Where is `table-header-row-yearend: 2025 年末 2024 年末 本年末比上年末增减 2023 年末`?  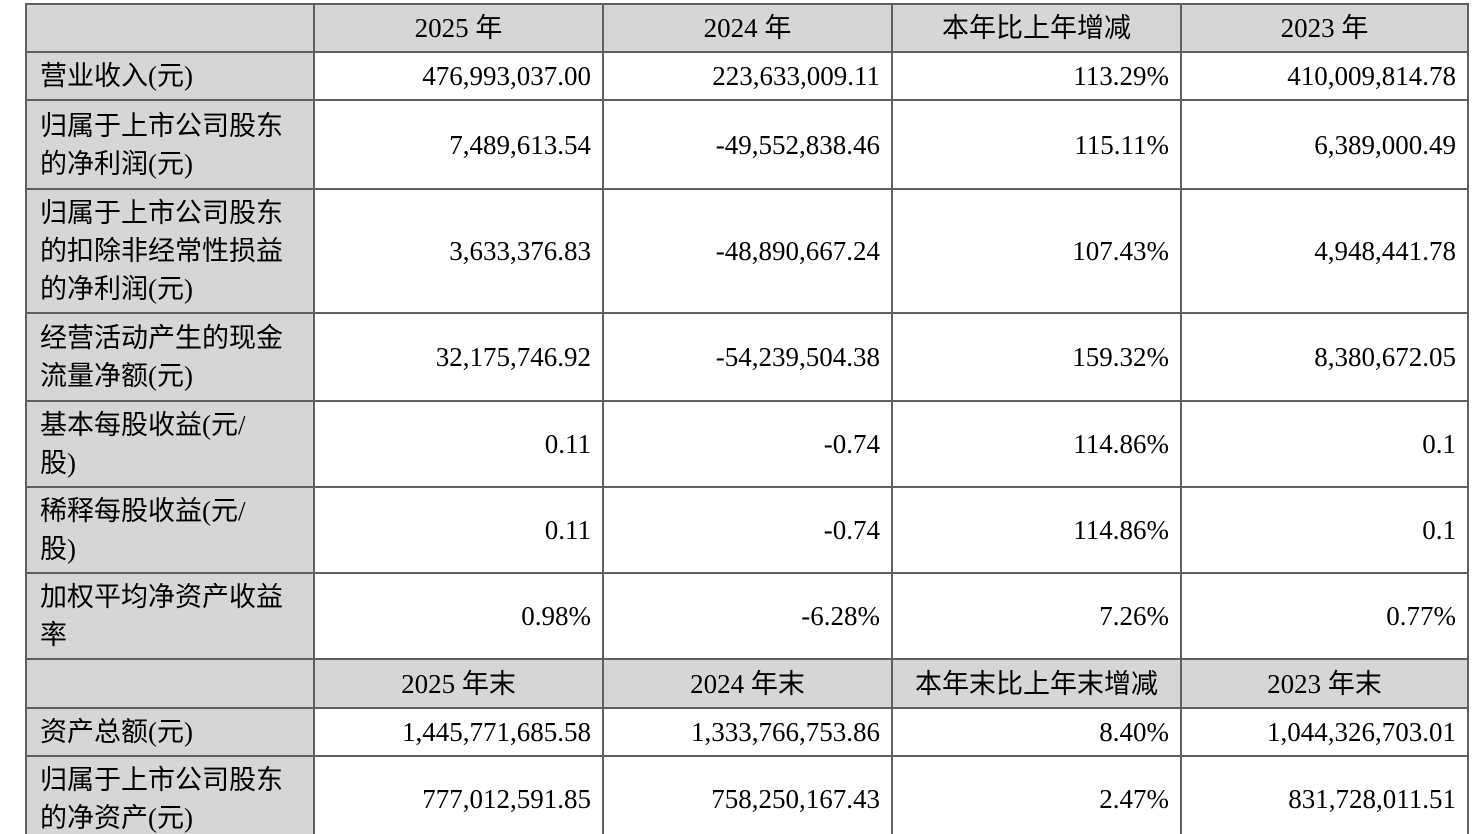
table-header-row-yearend: 2025 年末 2024 年末 本年末比上年末增减 2023 年末 is located at coordinates (747, 683).